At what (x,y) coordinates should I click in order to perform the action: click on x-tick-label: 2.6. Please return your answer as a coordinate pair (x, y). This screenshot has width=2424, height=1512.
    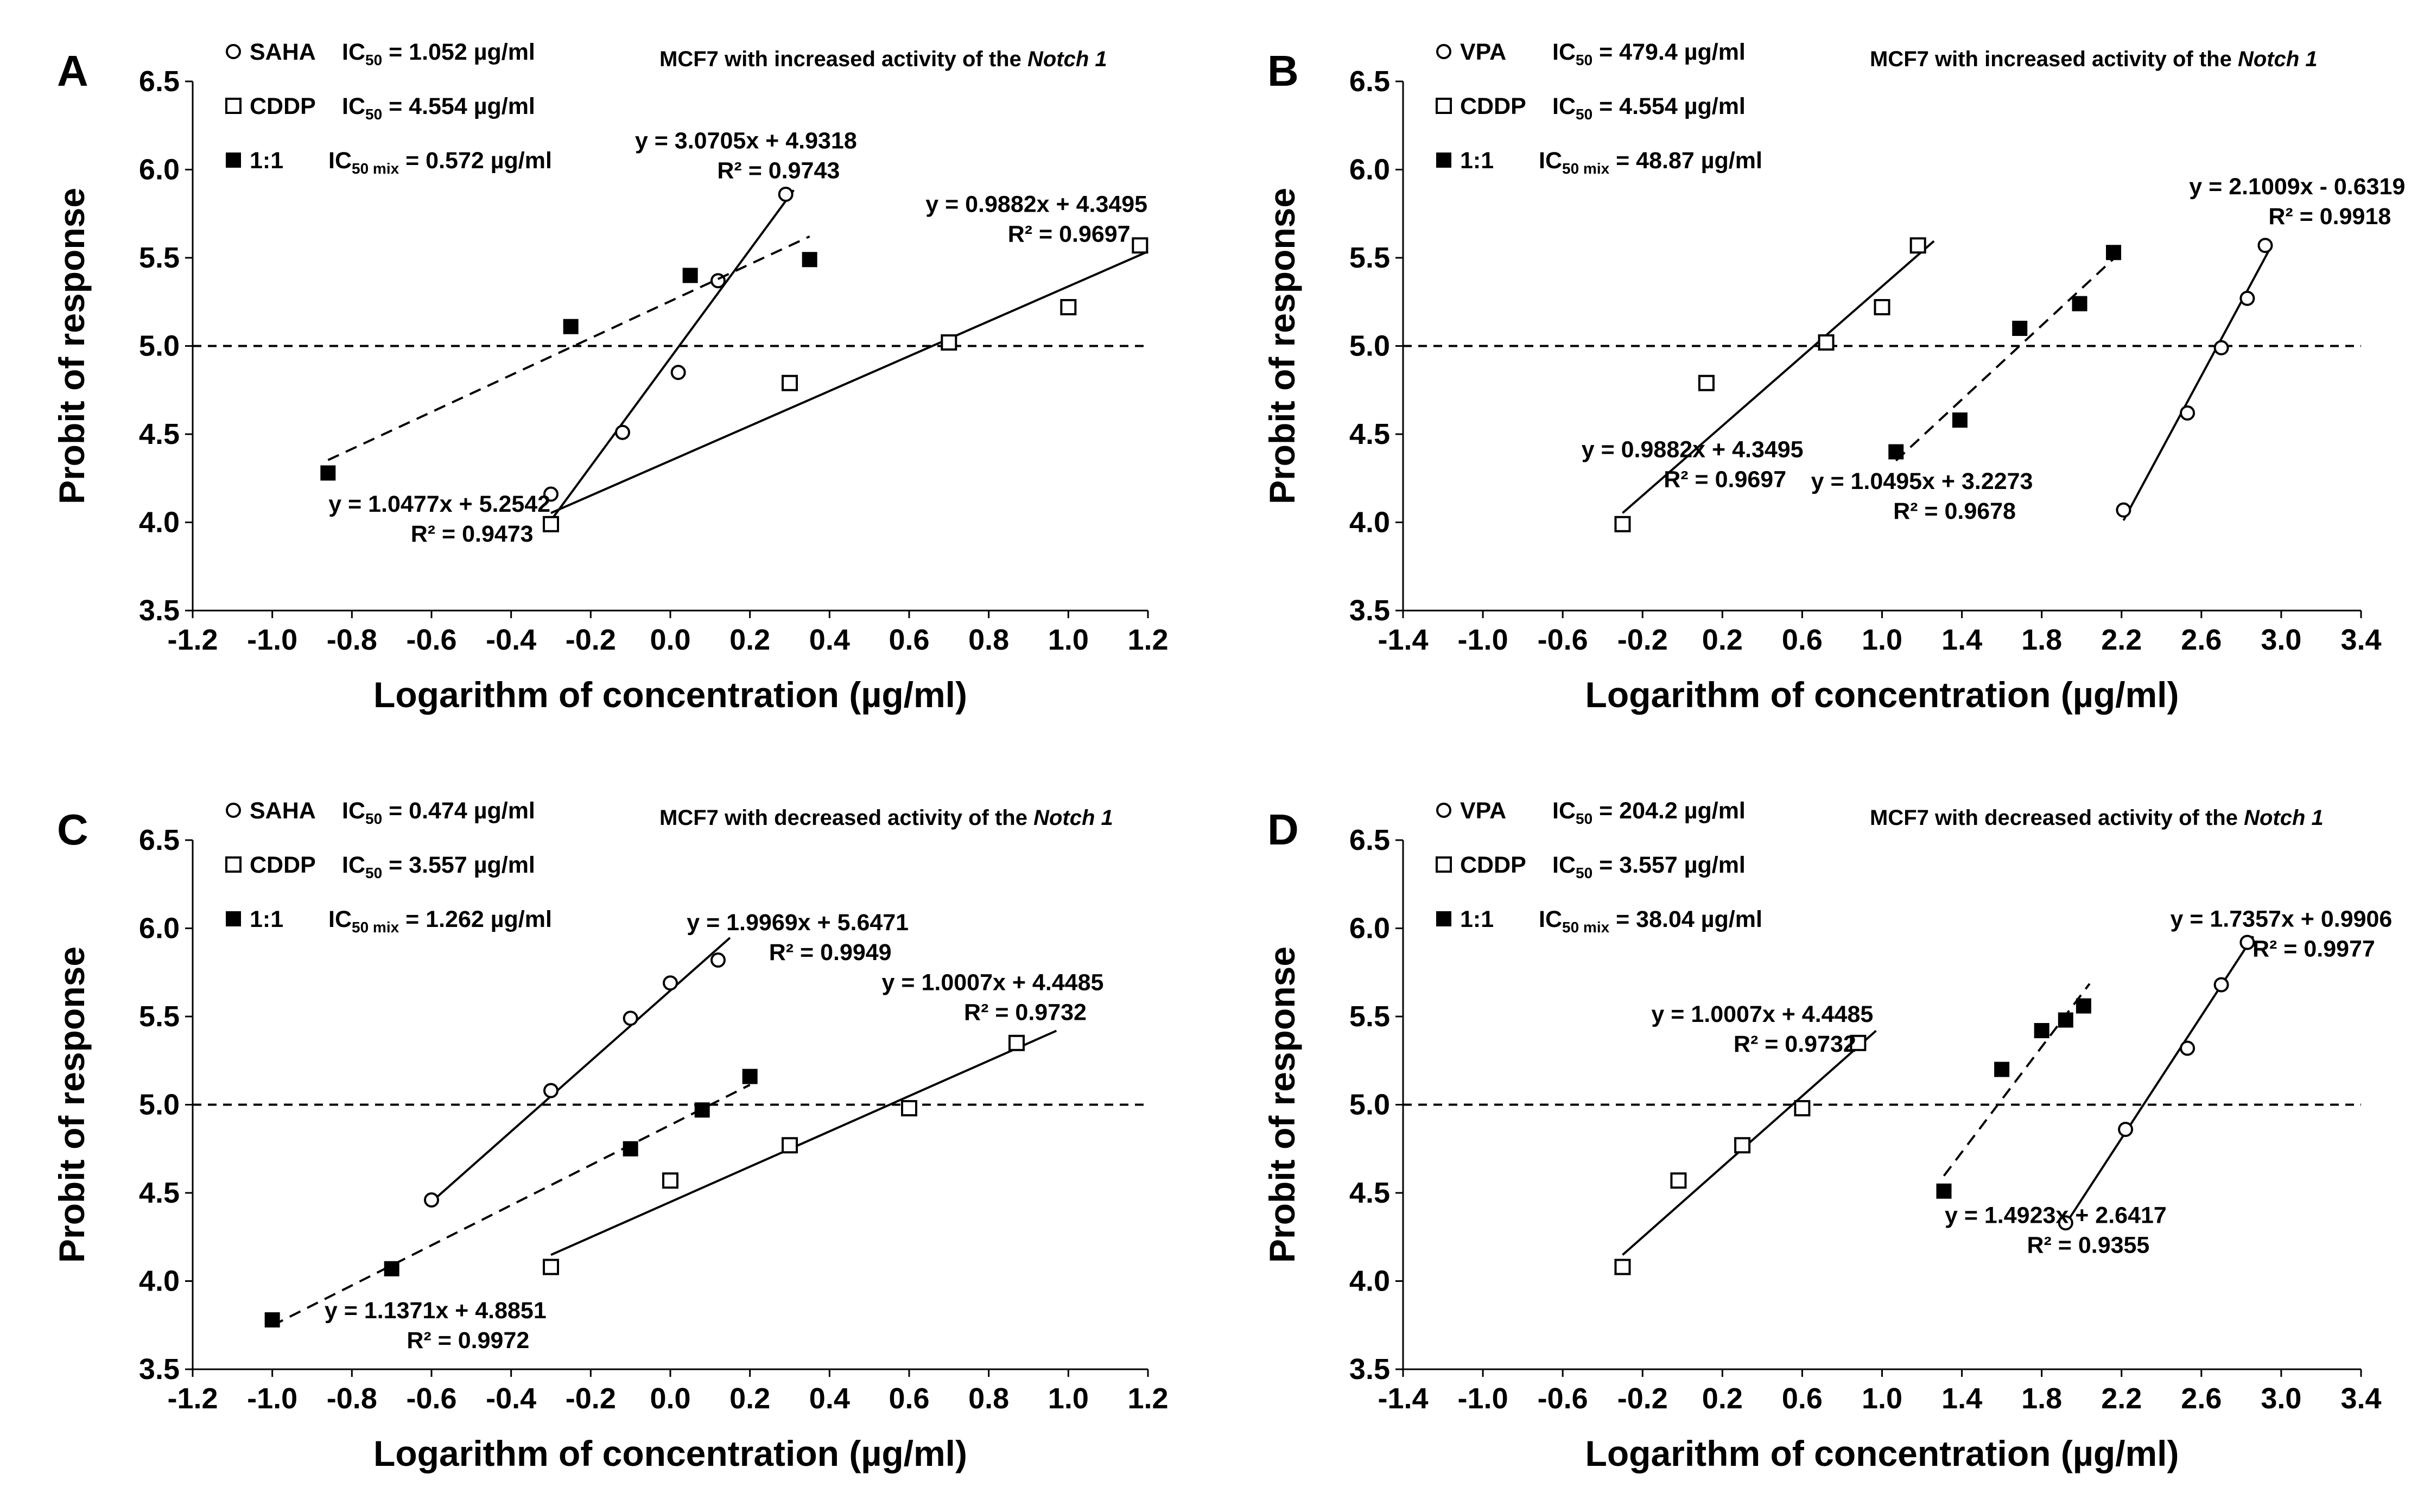
    Looking at the image, I should click on (2201, 640).